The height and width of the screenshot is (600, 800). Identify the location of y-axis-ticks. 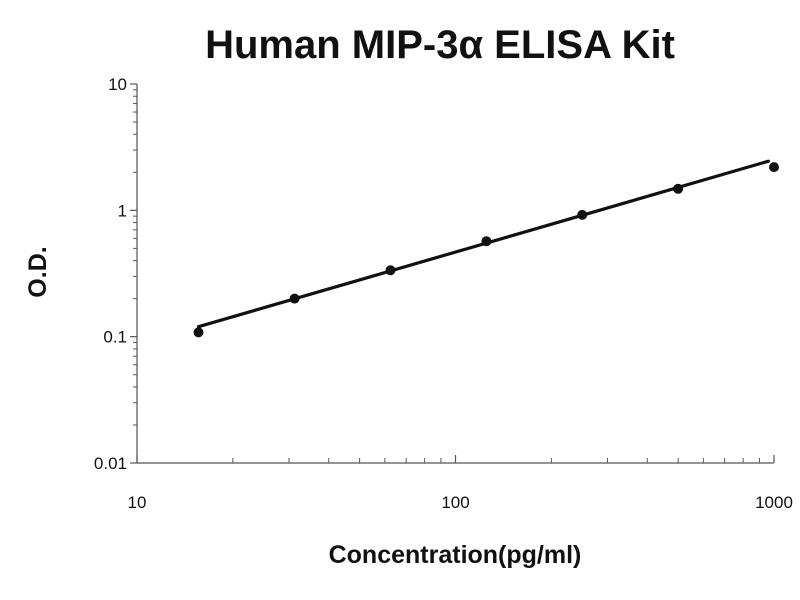
(133, 273).